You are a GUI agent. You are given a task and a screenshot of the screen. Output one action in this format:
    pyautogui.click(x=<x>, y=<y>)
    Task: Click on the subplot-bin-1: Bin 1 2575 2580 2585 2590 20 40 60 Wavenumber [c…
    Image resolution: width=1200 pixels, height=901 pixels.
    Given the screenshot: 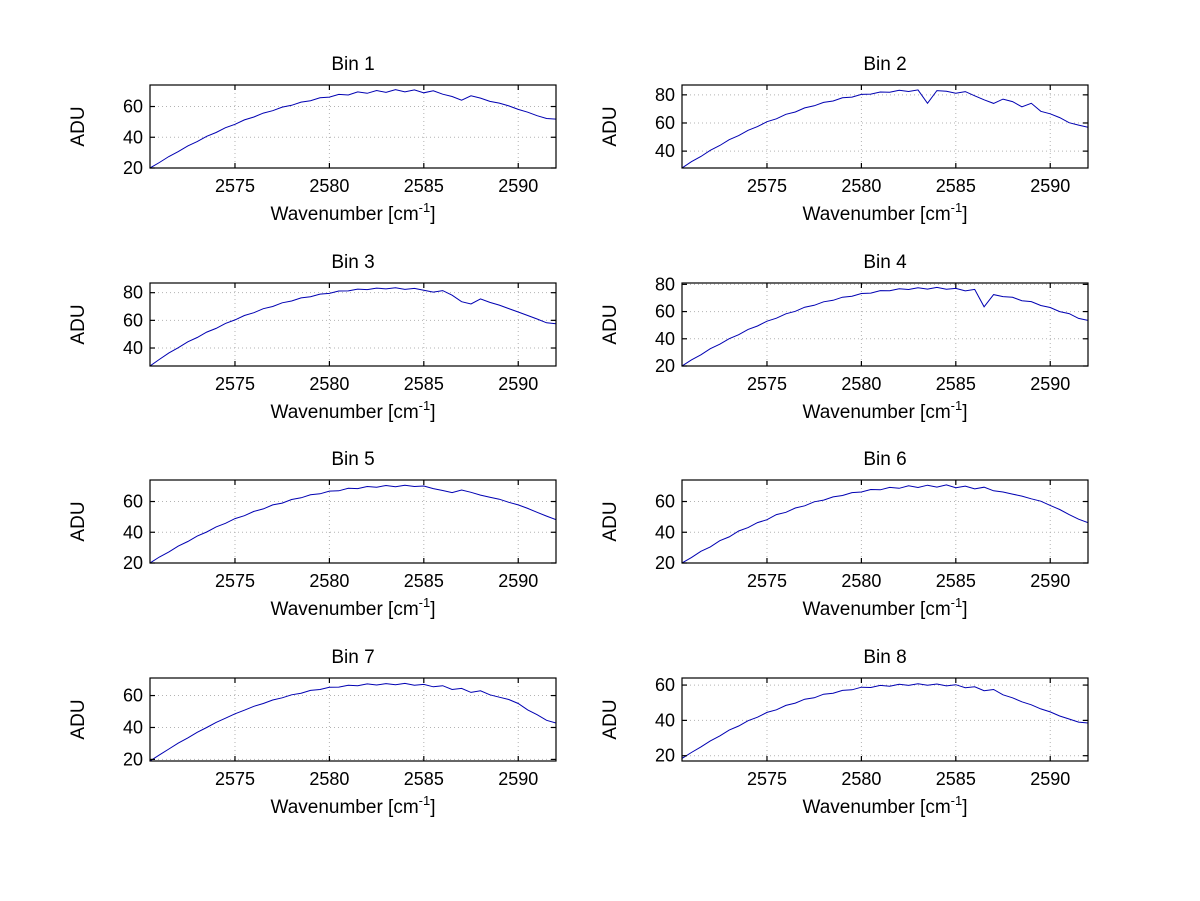 What is the action you would take?
    pyautogui.click(x=312, y=139)
    